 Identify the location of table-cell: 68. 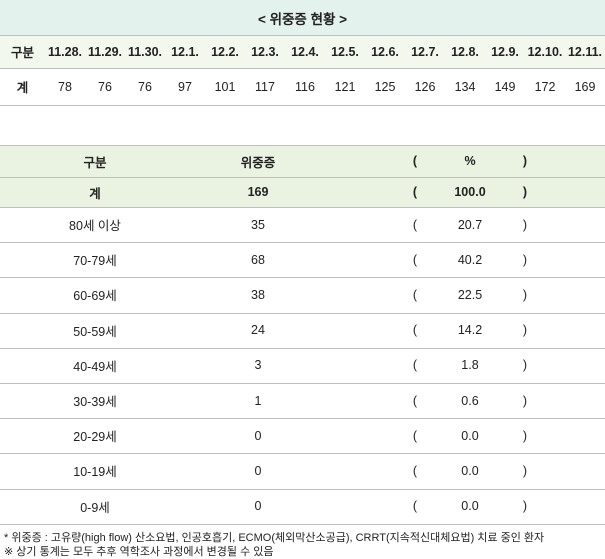
(258, 259).